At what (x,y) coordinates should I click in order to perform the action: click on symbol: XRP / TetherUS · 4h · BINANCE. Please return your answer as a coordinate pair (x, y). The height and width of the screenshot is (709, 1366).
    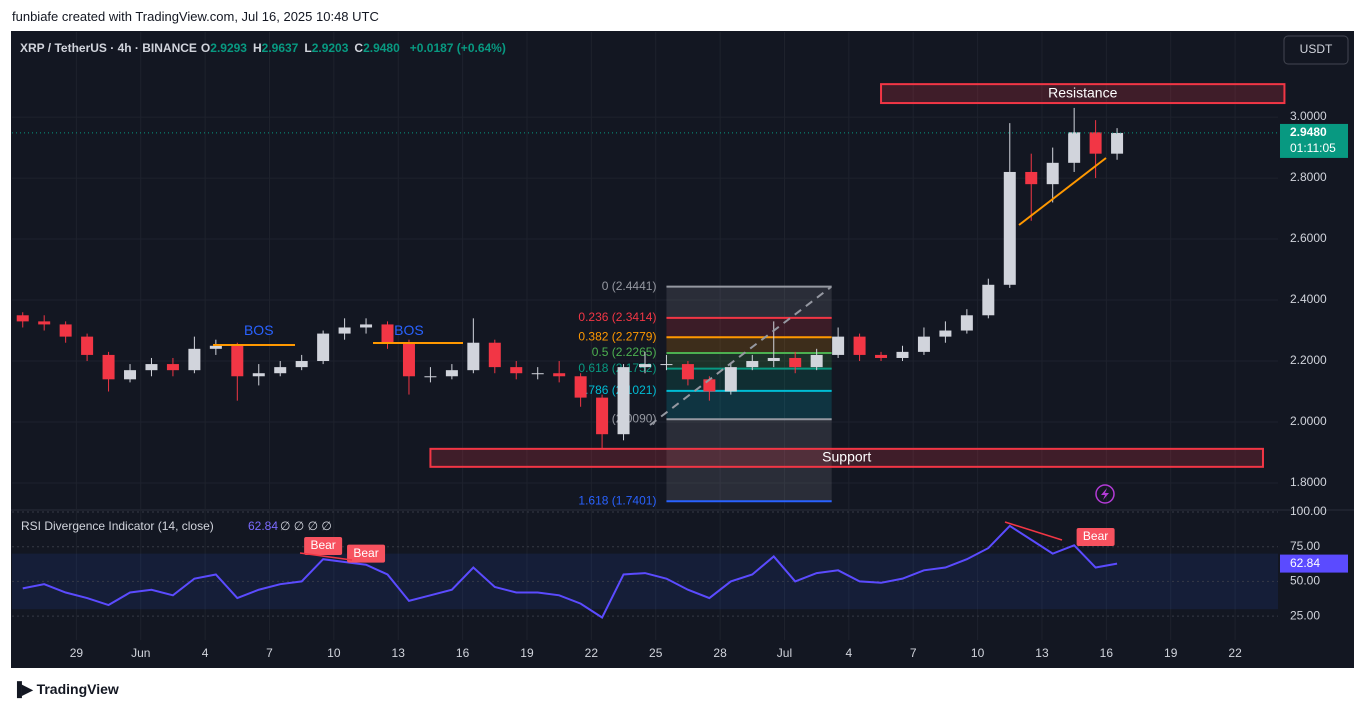
    Looking at the image, I should click on (108, 48).